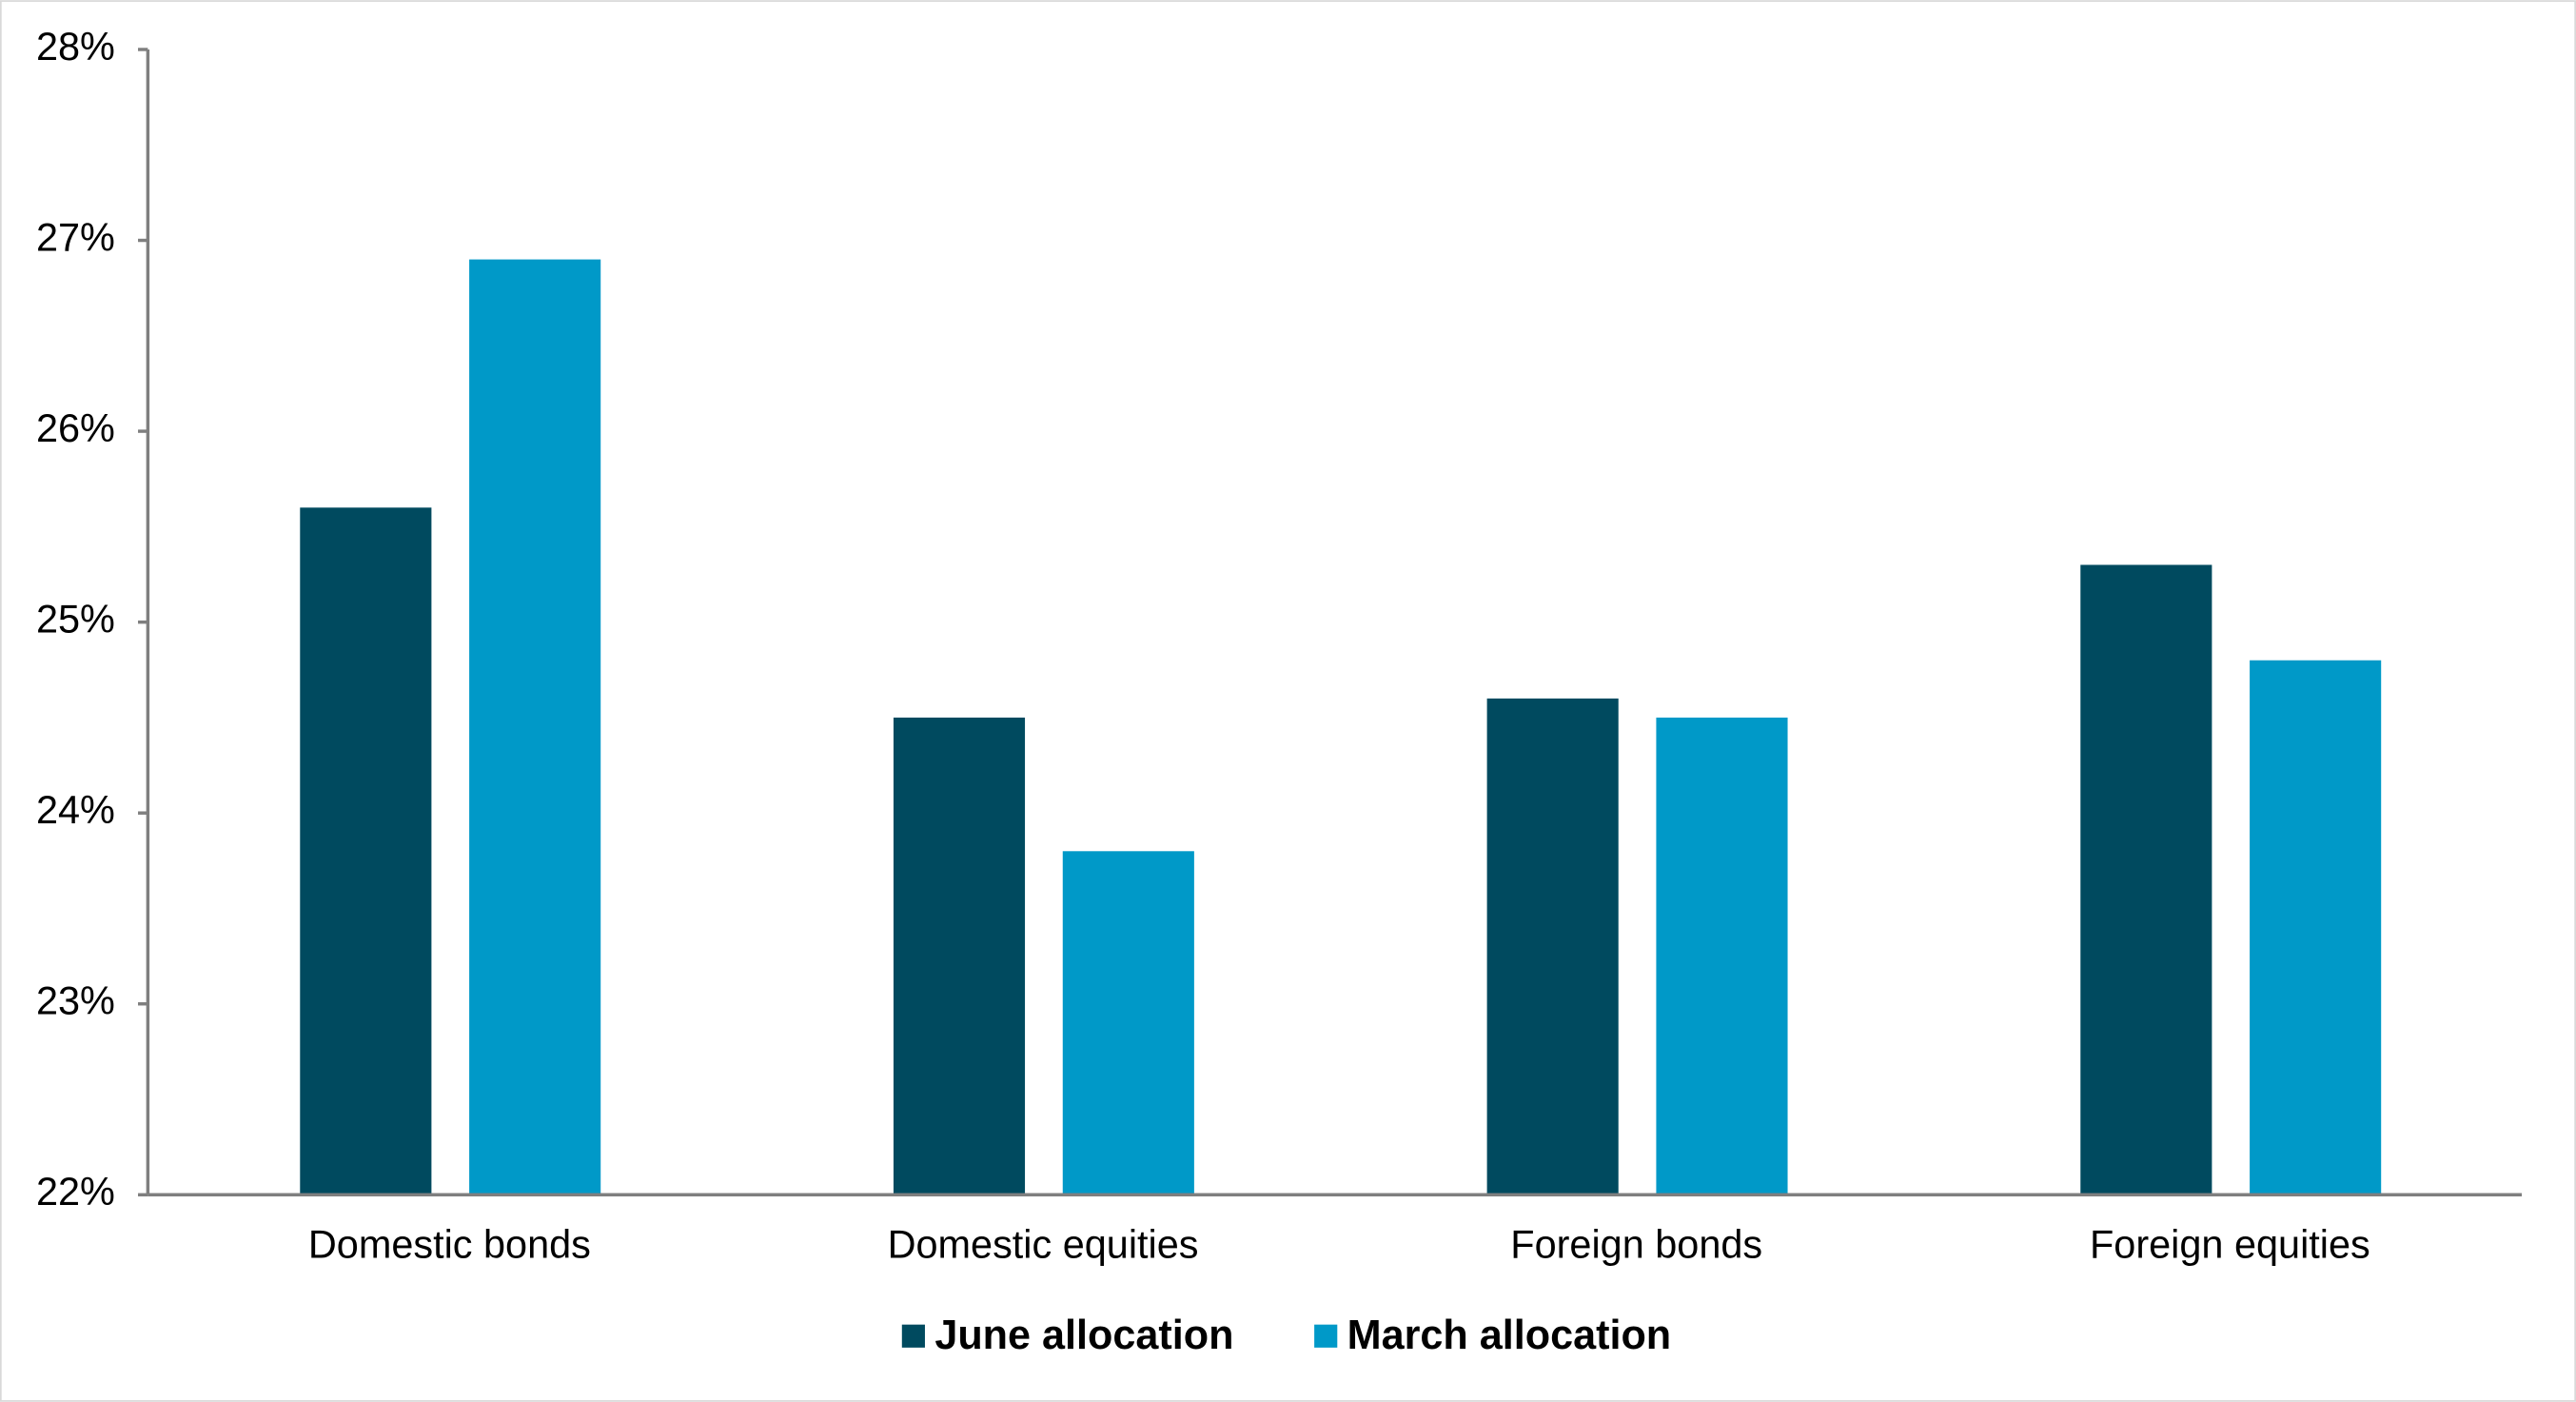  Describe the element at coordinates (1043, 1243) in the screenshot. I see `x-tick-label: Domestic equities` at that location.